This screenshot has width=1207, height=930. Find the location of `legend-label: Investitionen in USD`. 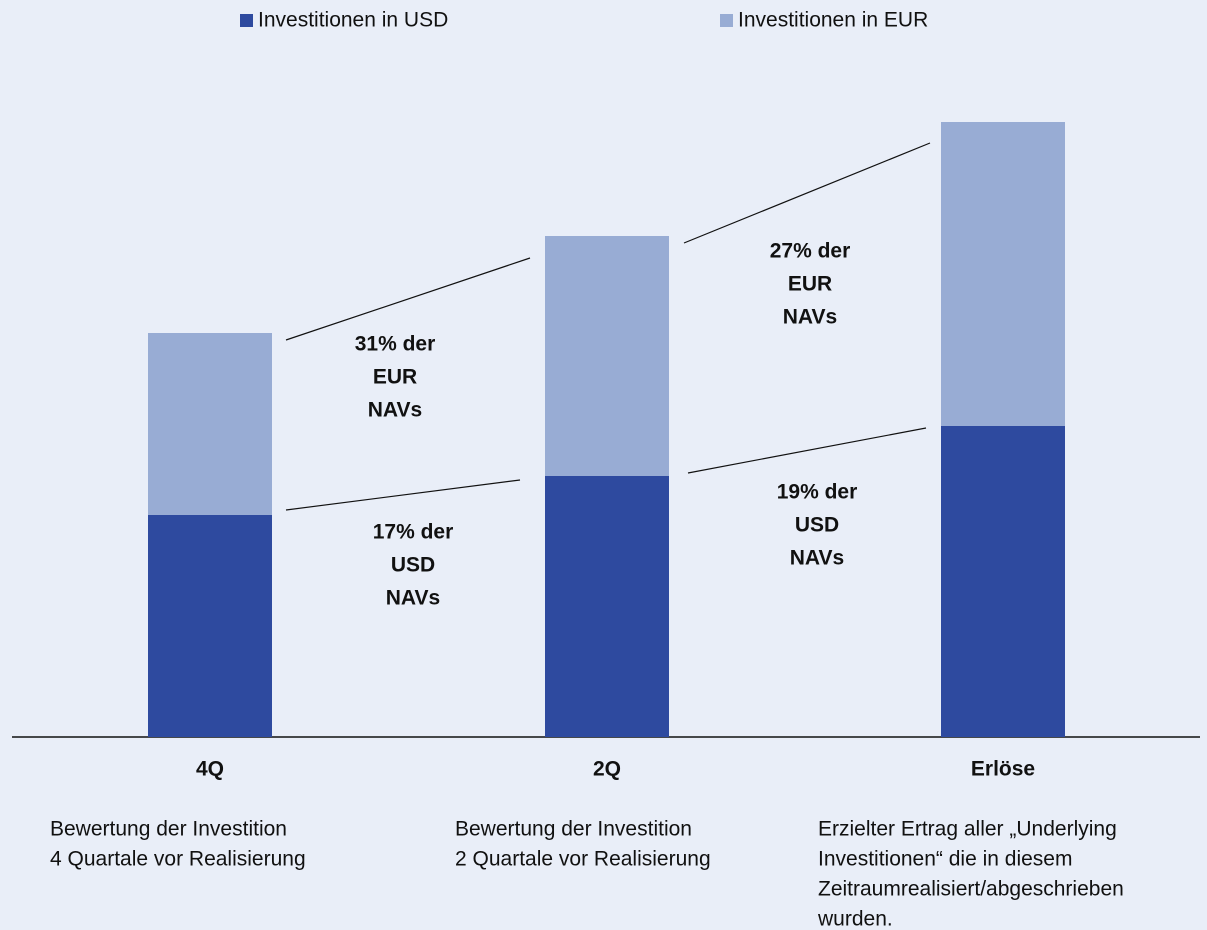

legend-label: Investitionen in USD is located at coordinates (353, 20).